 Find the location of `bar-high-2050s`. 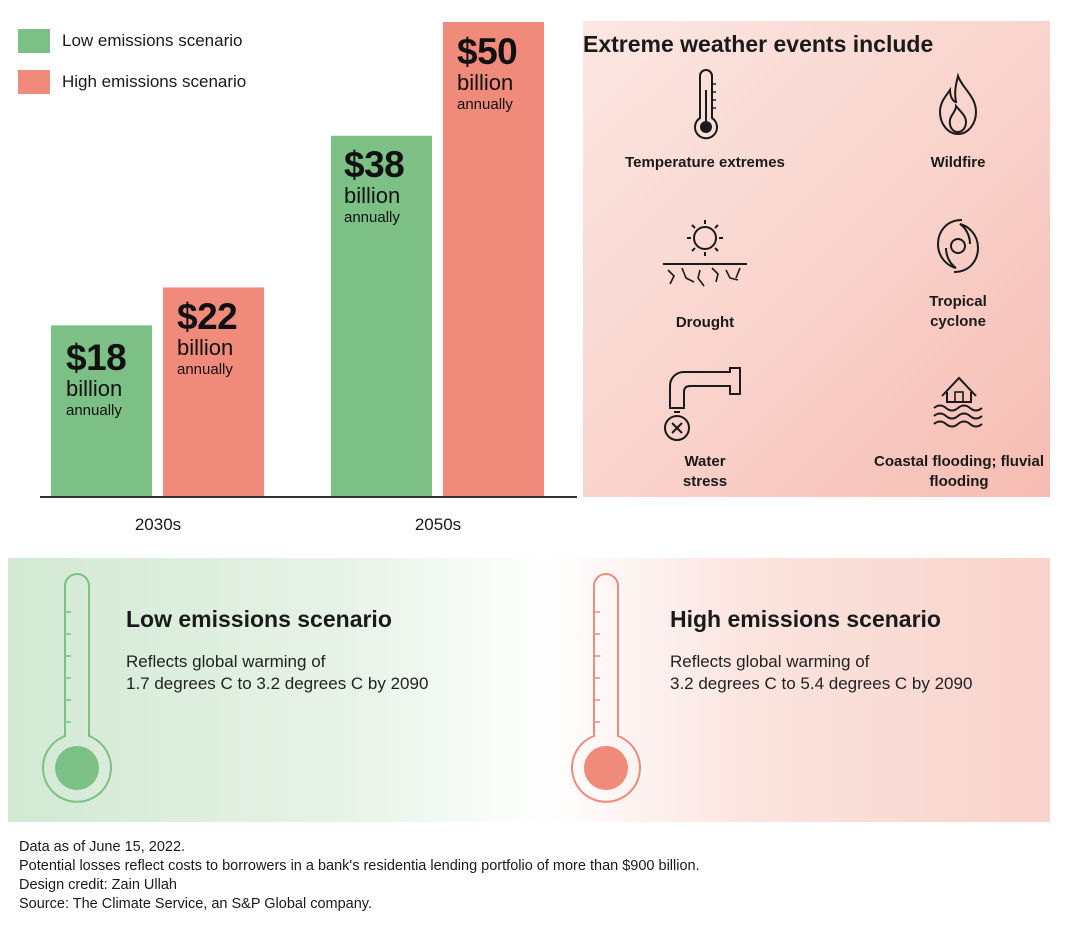

bar-high-2050s is located at coordinates (493, 259).